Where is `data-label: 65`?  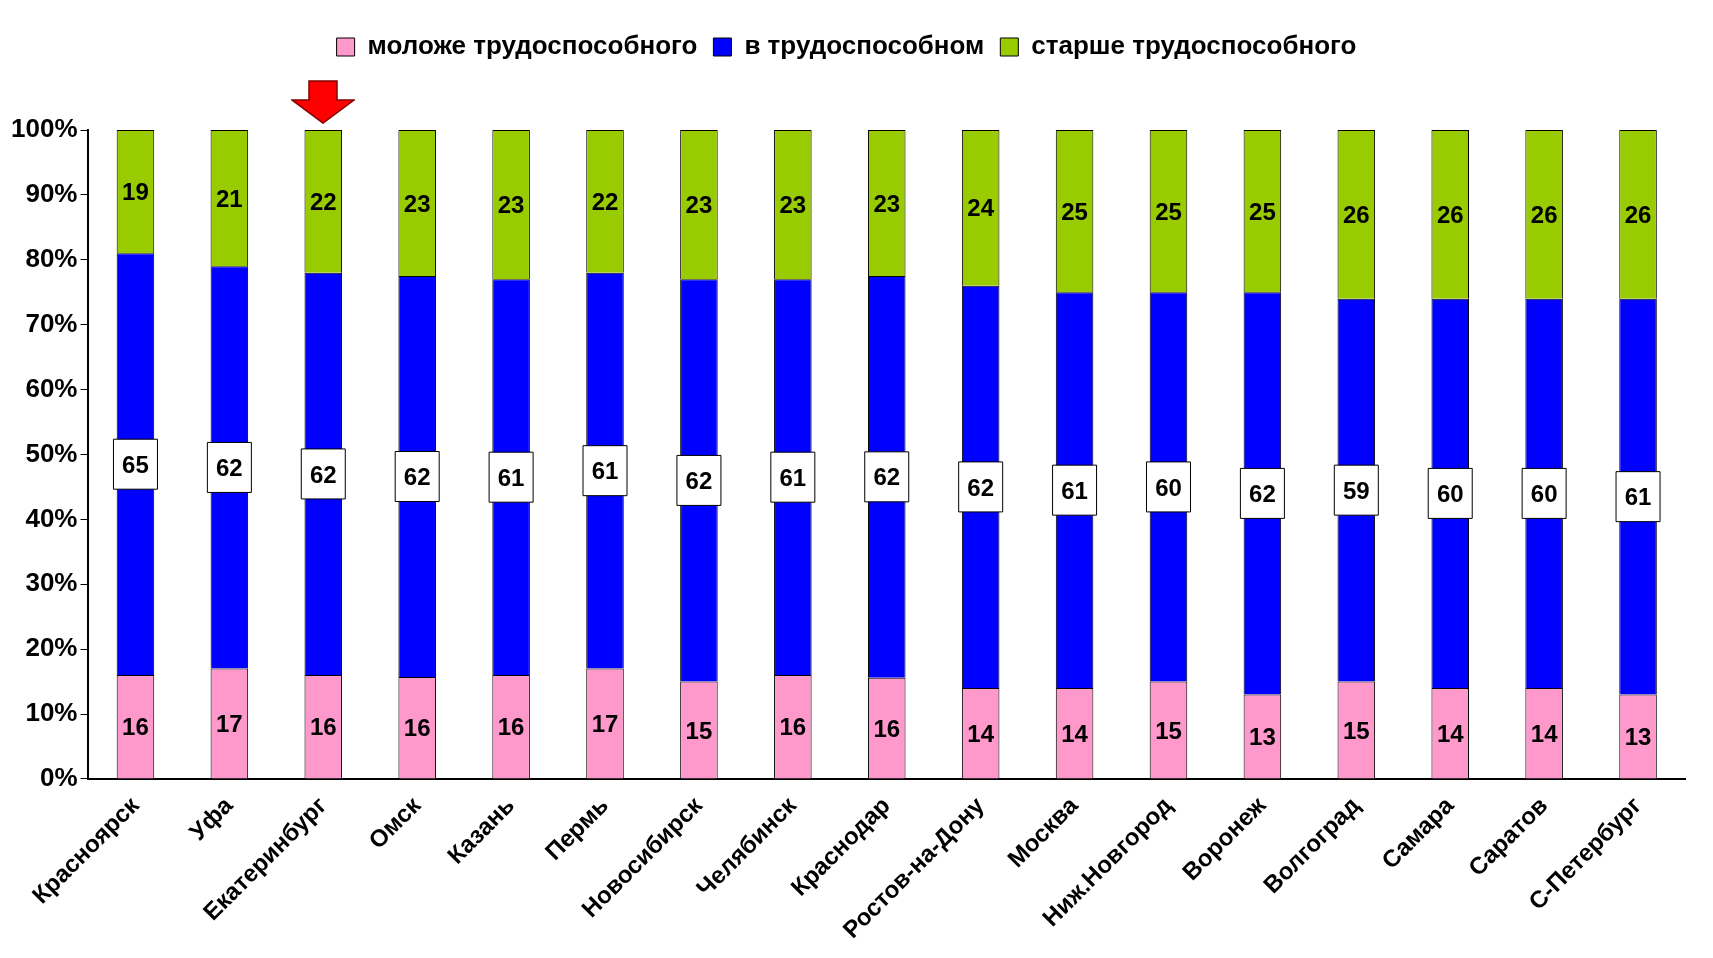 data-label: 65 is located at coordinates (135, 464).